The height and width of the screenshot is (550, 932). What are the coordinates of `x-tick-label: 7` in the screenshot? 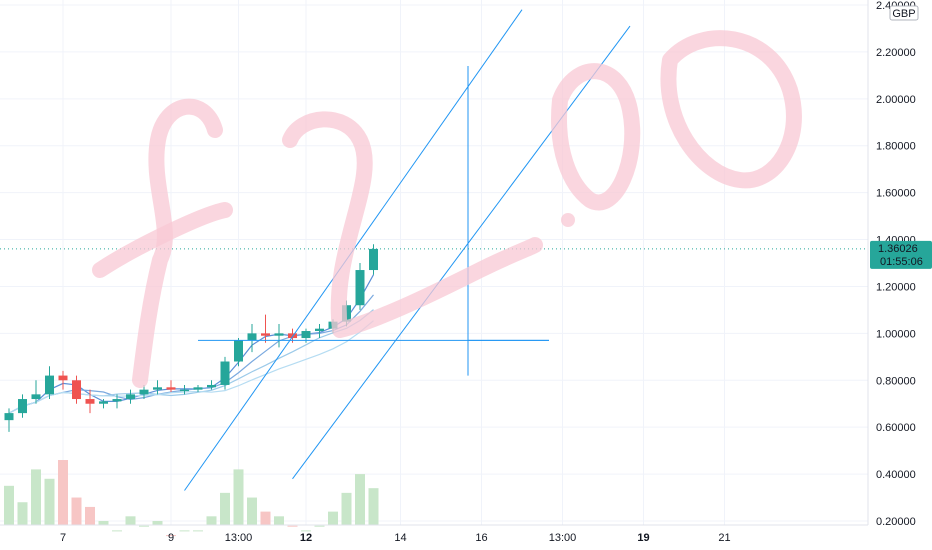 It's located at (63, 538).